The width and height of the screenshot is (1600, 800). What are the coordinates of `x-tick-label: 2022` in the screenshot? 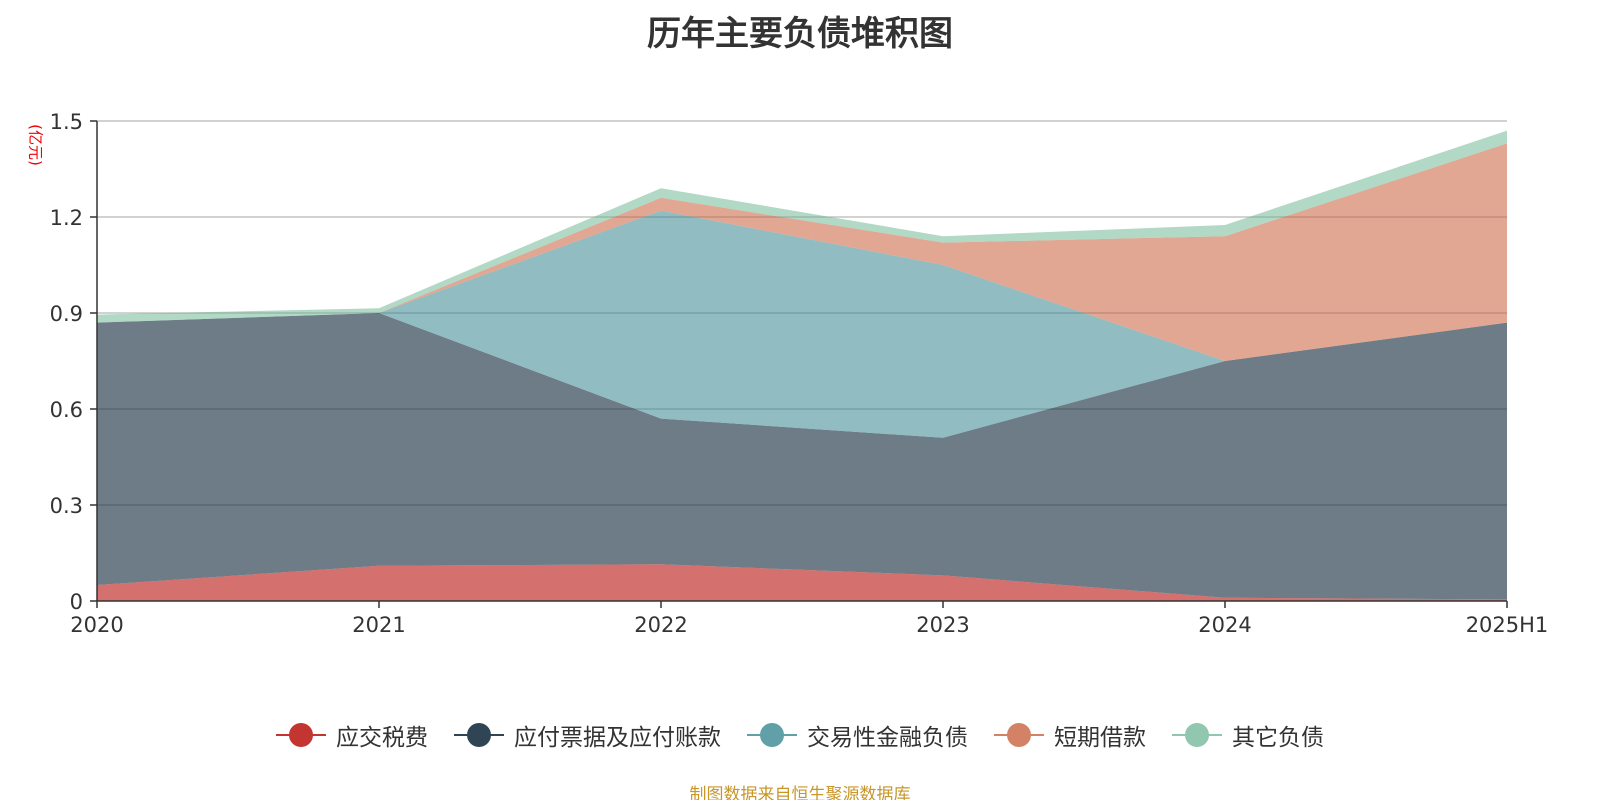 It's located at (660, 625).